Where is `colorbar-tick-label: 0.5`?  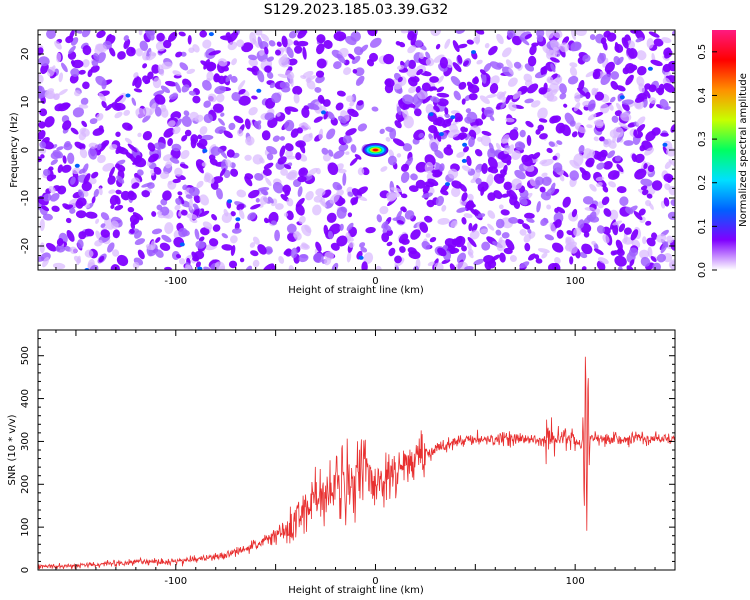 colorbar-tick-label: 0.5 is located at coordinates (702, 52).